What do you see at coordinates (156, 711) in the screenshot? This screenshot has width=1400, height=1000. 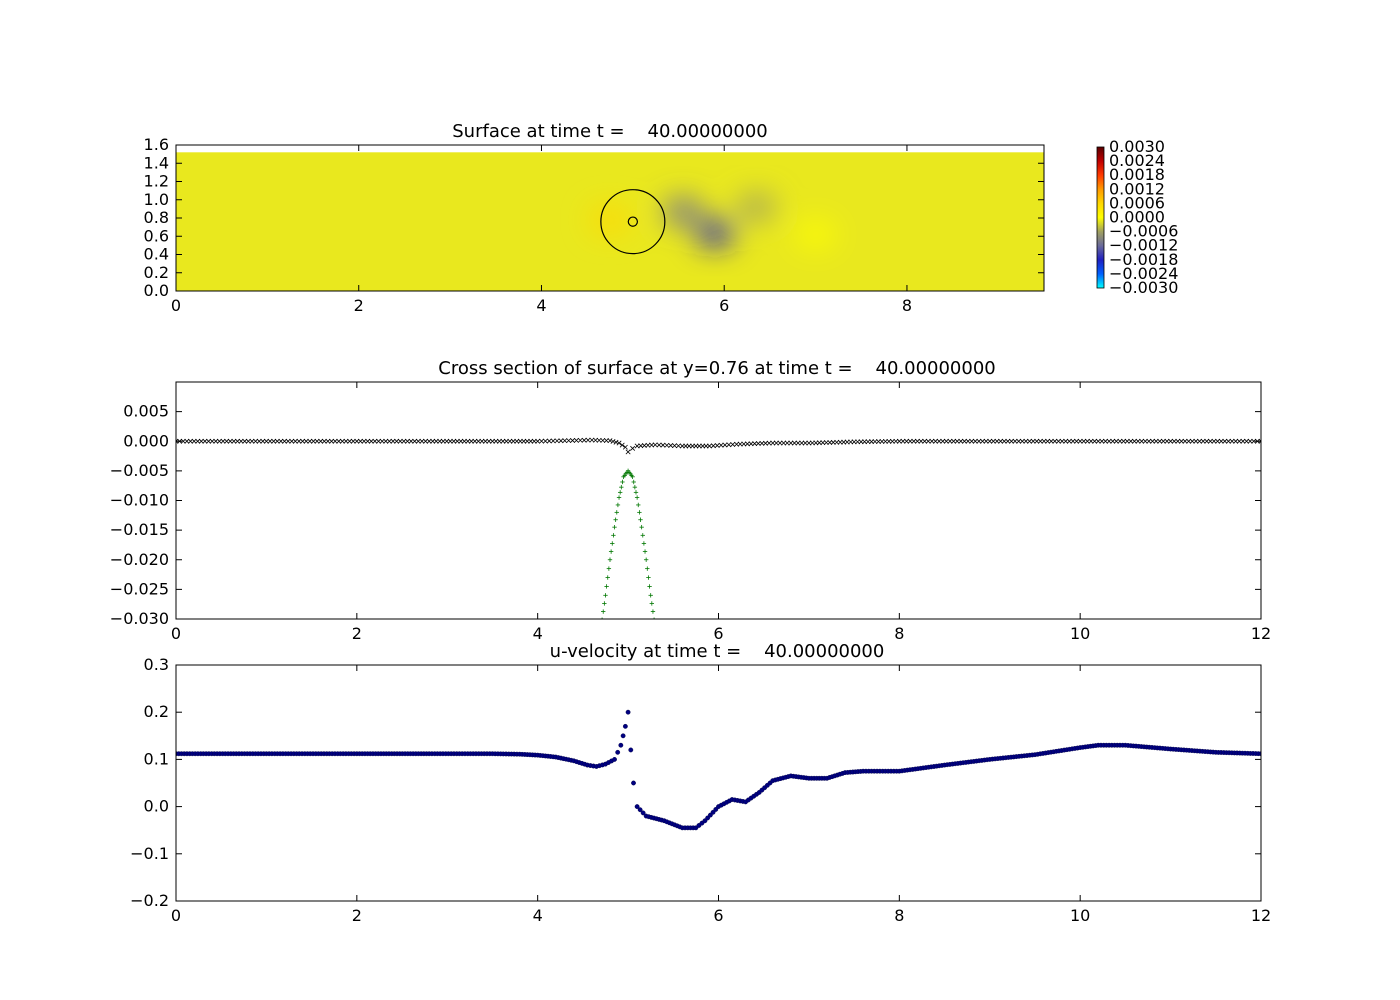 I see `u-velocity-y-tick-label: 0.2` at bounding box center [156, 711].